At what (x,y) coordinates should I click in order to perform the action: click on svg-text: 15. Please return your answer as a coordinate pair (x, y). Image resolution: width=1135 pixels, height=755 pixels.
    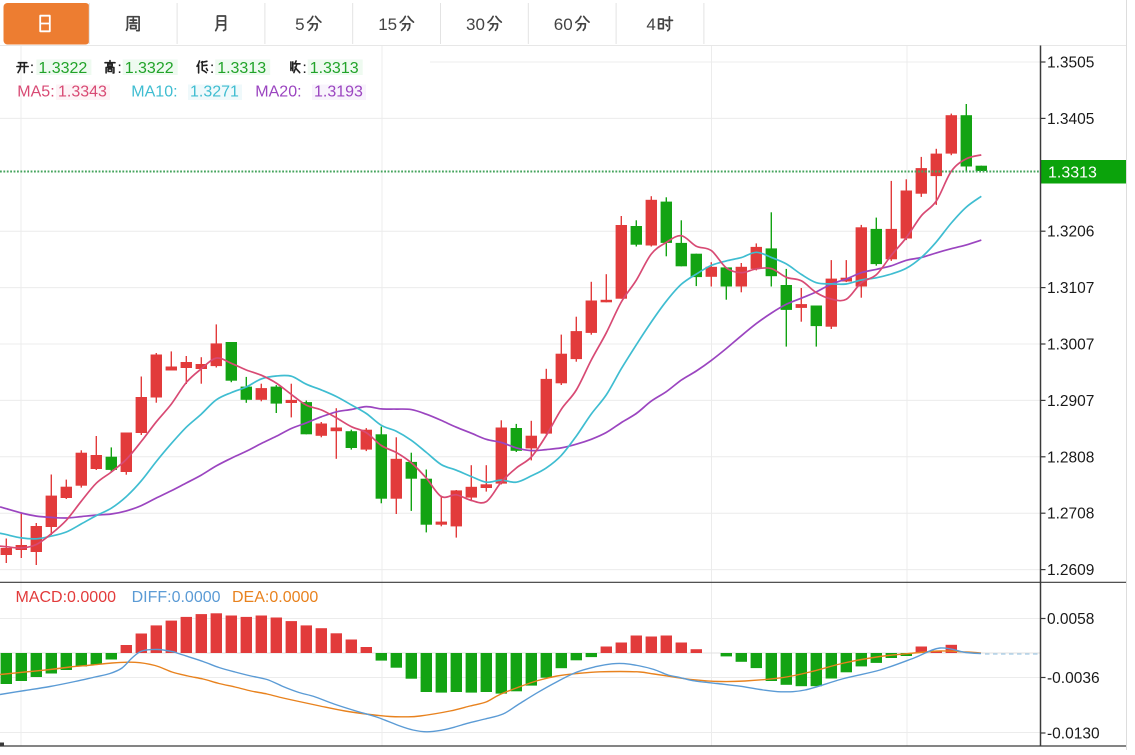
    Looking at the image, I should click on (387, 24).